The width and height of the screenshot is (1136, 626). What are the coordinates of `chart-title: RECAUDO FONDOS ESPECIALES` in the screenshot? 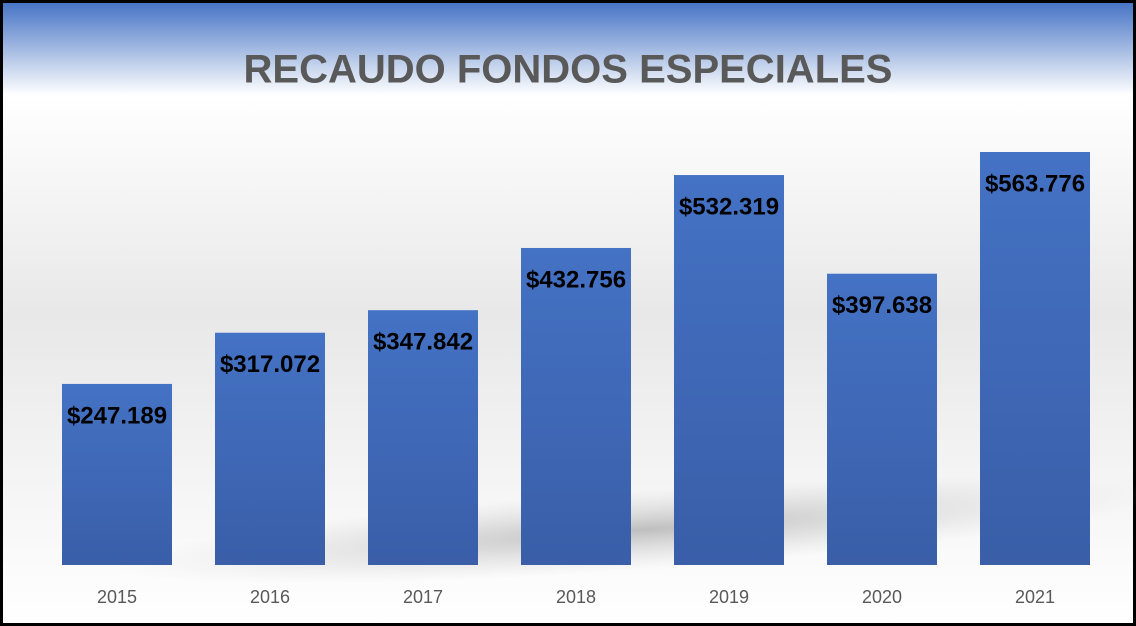 It's located at (568, 70).